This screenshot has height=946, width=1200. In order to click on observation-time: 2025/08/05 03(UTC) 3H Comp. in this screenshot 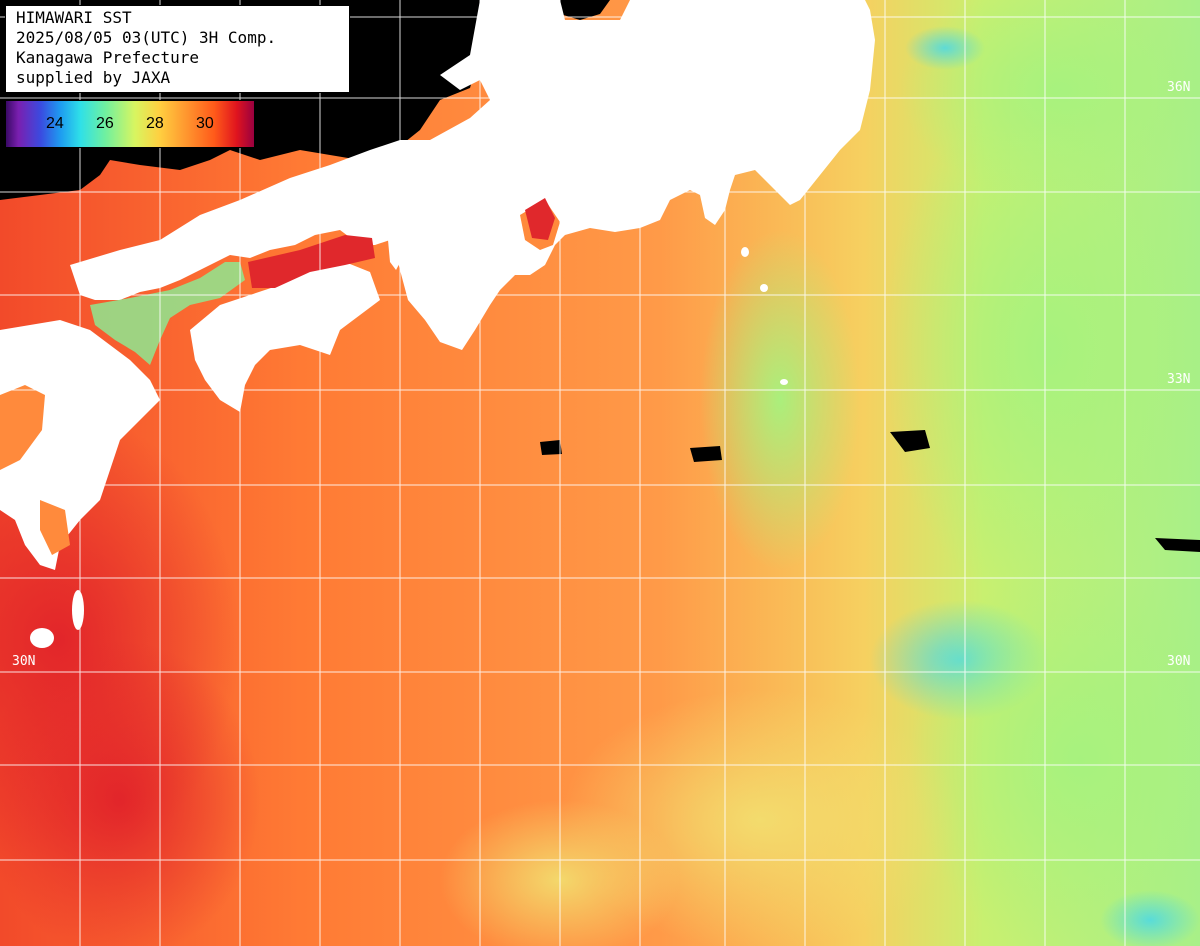, I will do `click(146, 37)`.